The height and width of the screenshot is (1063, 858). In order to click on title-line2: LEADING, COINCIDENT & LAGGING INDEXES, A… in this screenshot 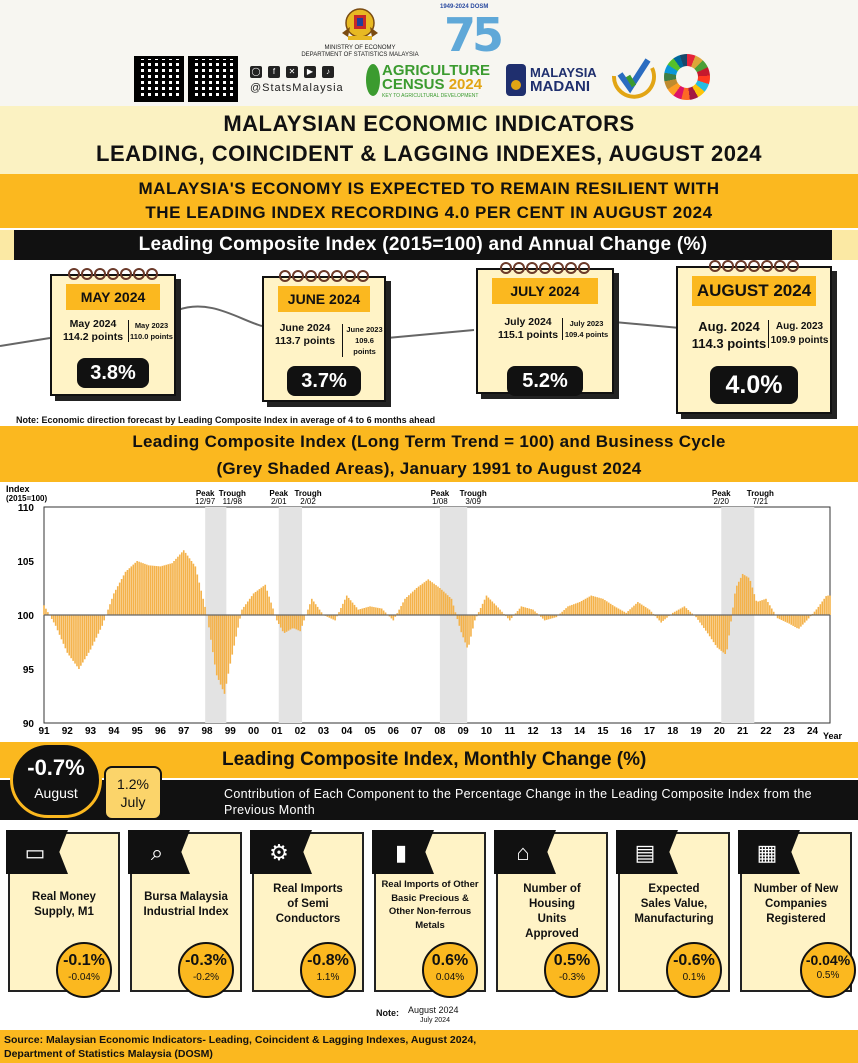, I will do `click(429, 153)`.